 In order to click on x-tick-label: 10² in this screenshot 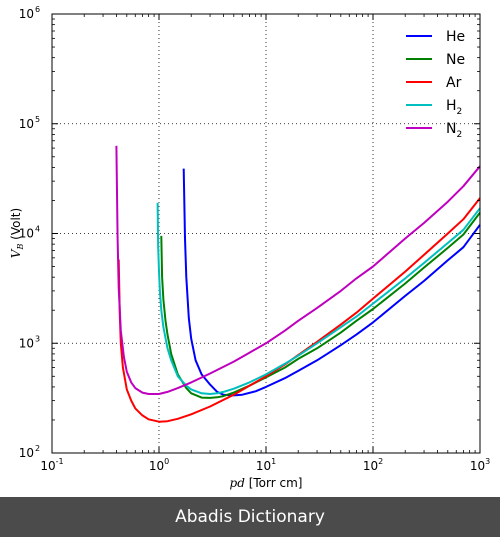, I will do `click(373, 465)`.